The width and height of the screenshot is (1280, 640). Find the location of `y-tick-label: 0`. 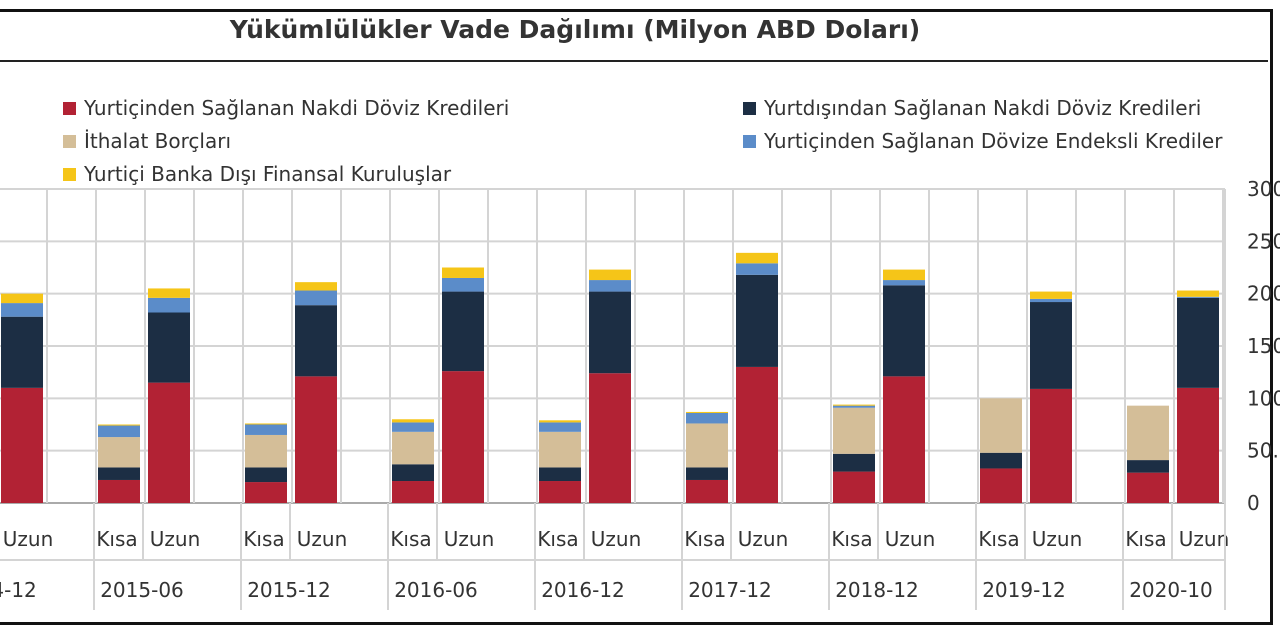

y-tick-label: 0 is located at coordinates (1253, 503).